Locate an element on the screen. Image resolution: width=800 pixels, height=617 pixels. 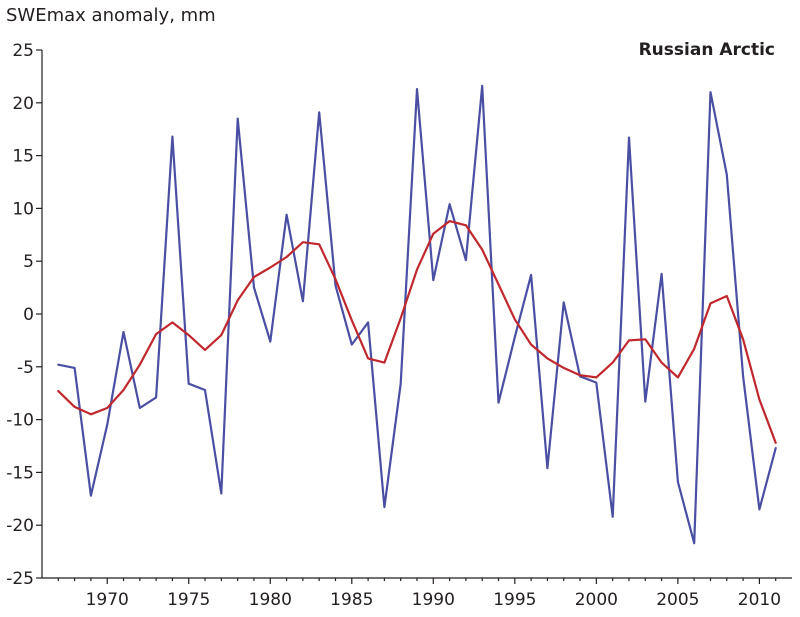
y-tick-label: 10 is located at coordinates (23, 209).